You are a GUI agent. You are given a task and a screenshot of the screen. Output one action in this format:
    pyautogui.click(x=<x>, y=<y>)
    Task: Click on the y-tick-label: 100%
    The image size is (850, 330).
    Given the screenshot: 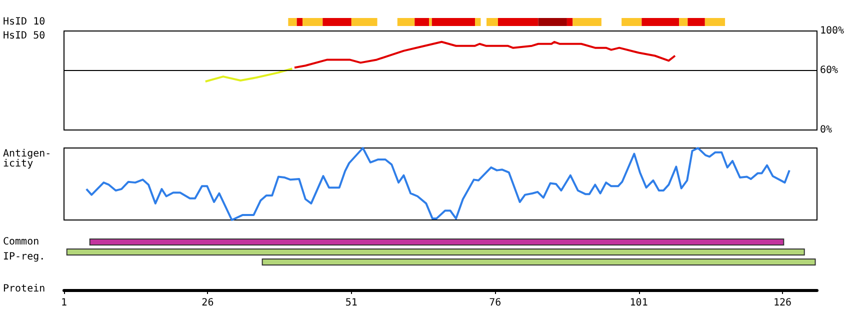 What is the action you would take?
    pyautogui.click(x=832, y=31)
    